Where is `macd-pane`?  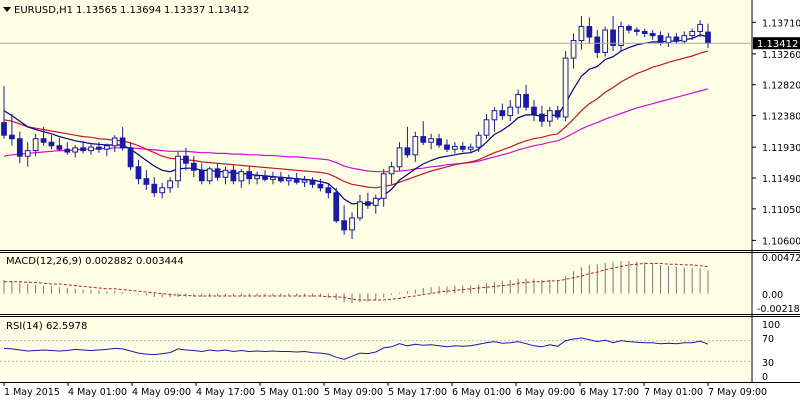
macd-pane is located at coordinates (376, 283).